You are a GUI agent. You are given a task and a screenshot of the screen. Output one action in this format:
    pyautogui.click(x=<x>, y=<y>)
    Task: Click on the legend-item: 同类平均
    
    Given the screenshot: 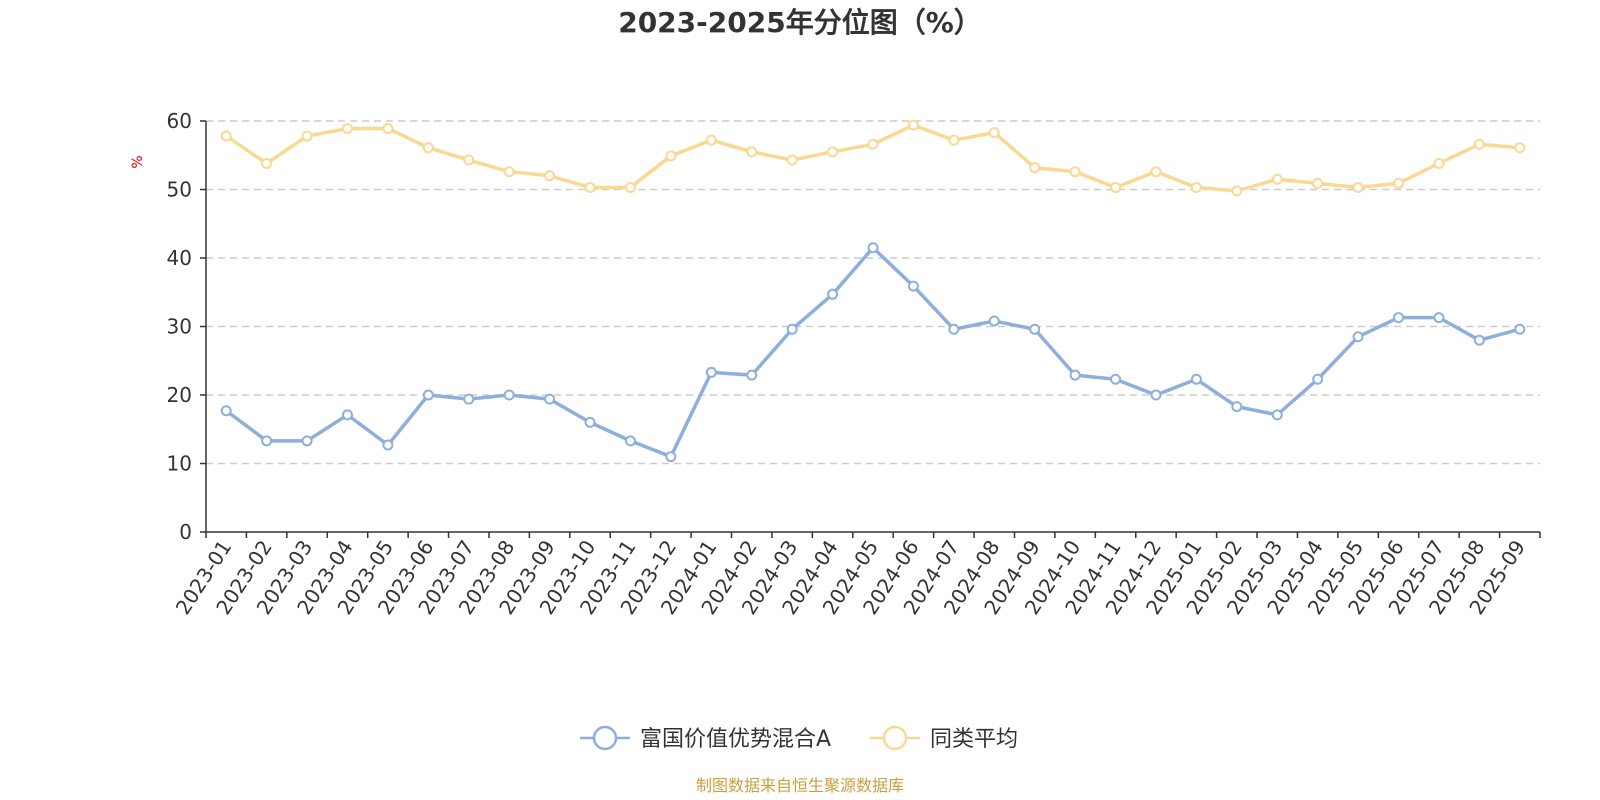 What is the action you would take?
    pyautogui.click(x=944, y=738)
    